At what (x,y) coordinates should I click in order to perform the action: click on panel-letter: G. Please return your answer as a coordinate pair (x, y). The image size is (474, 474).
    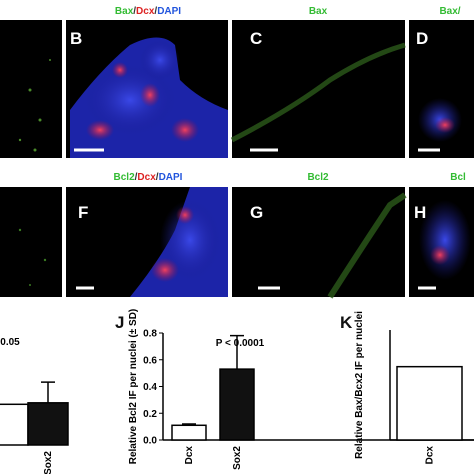
    Looking at the image, I should click on (256, 212).